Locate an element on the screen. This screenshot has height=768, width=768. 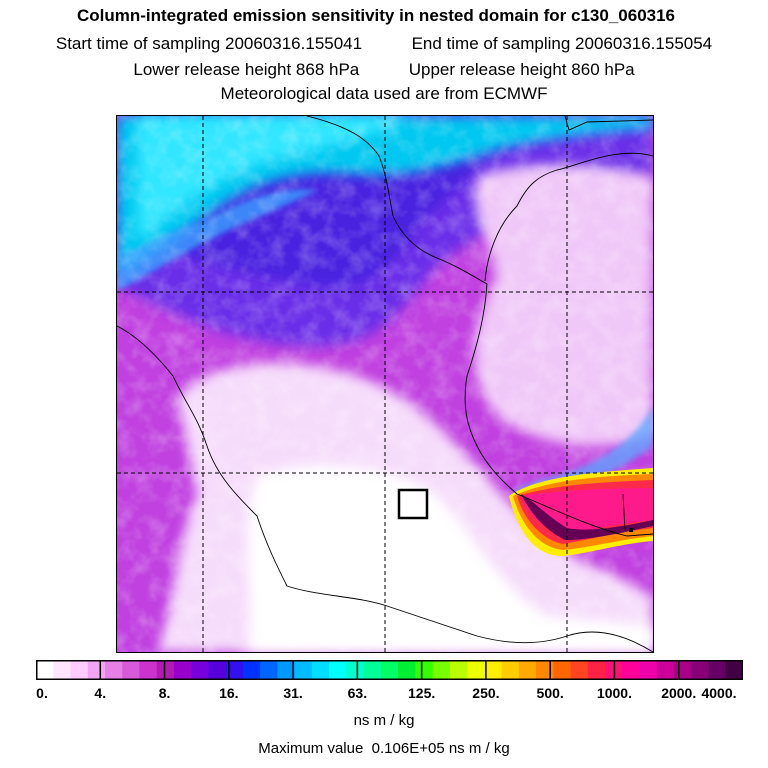
maximum-value: Maximum value 0.106E+05 ns m / kg is located at coordinates (384, 748).